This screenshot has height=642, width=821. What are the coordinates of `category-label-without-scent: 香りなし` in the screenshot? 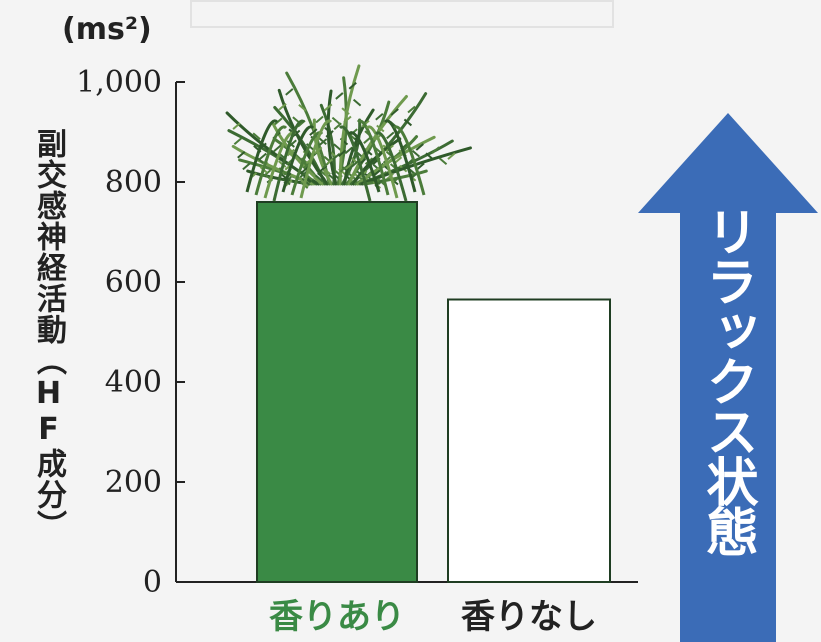 It's located at (529, 617).